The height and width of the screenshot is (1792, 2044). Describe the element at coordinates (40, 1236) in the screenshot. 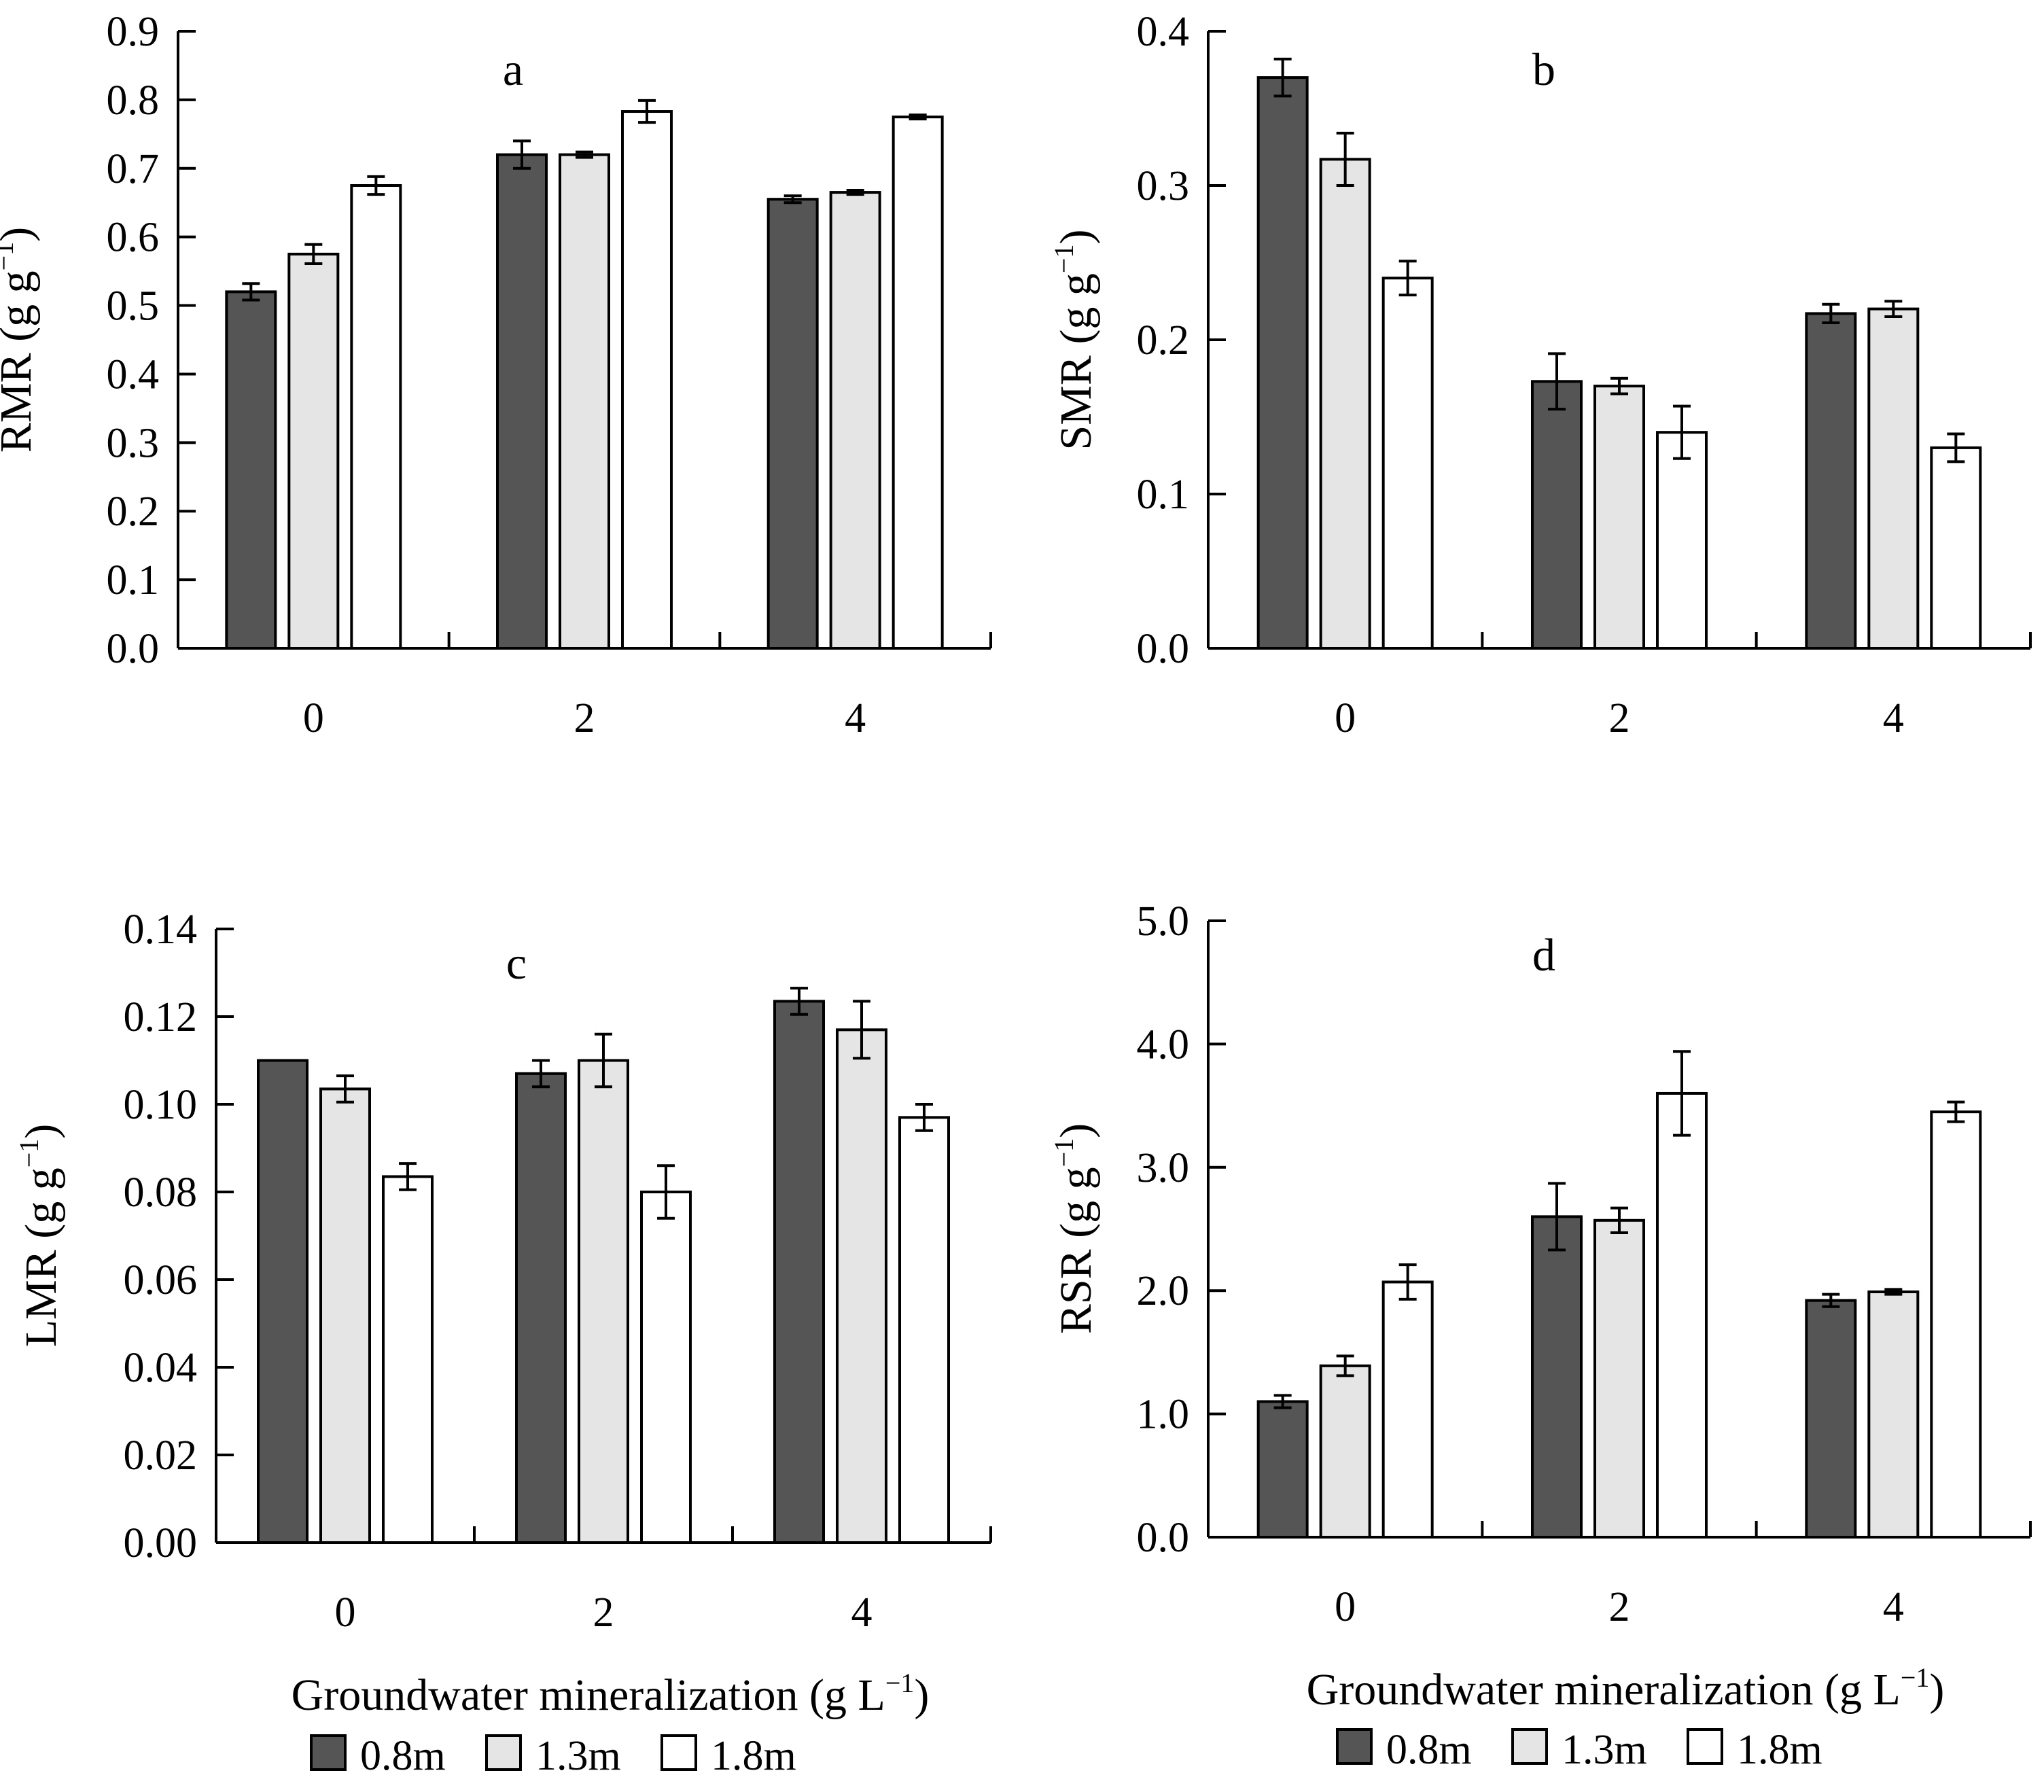

I see `y-axis-title: LMR (g g−1)` at that location.